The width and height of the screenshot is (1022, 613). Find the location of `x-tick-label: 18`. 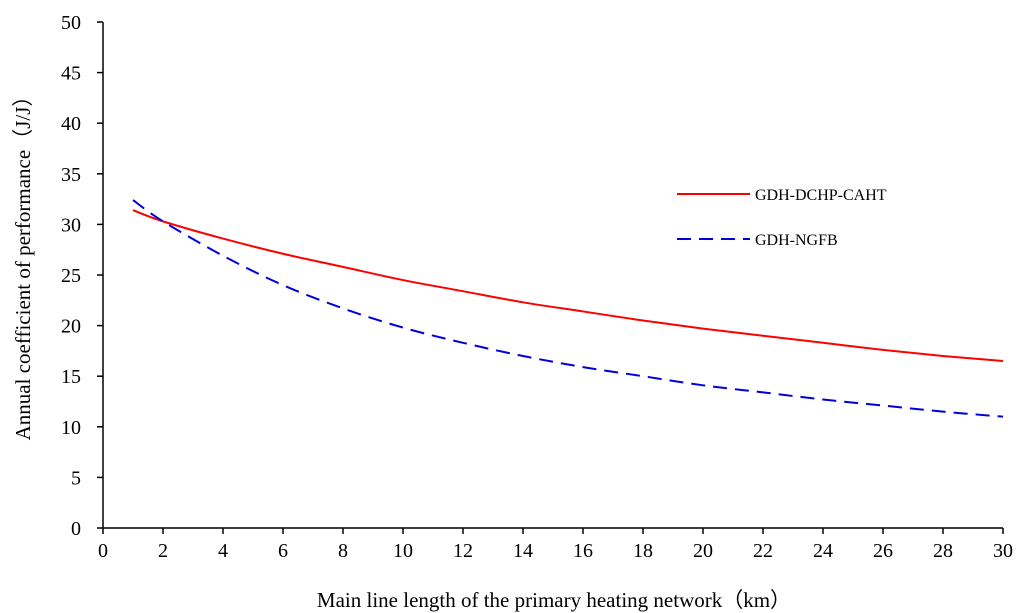

x-tick-label: 18 is located at coordinates (643, 551).